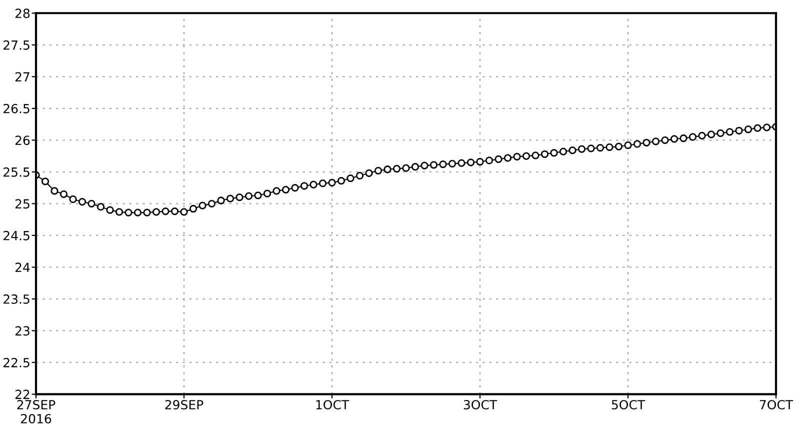  What do you see at coordinates (22, 394) in the screenshot?
I see `y-tick-label: 22` at bounding box center [22, 394].